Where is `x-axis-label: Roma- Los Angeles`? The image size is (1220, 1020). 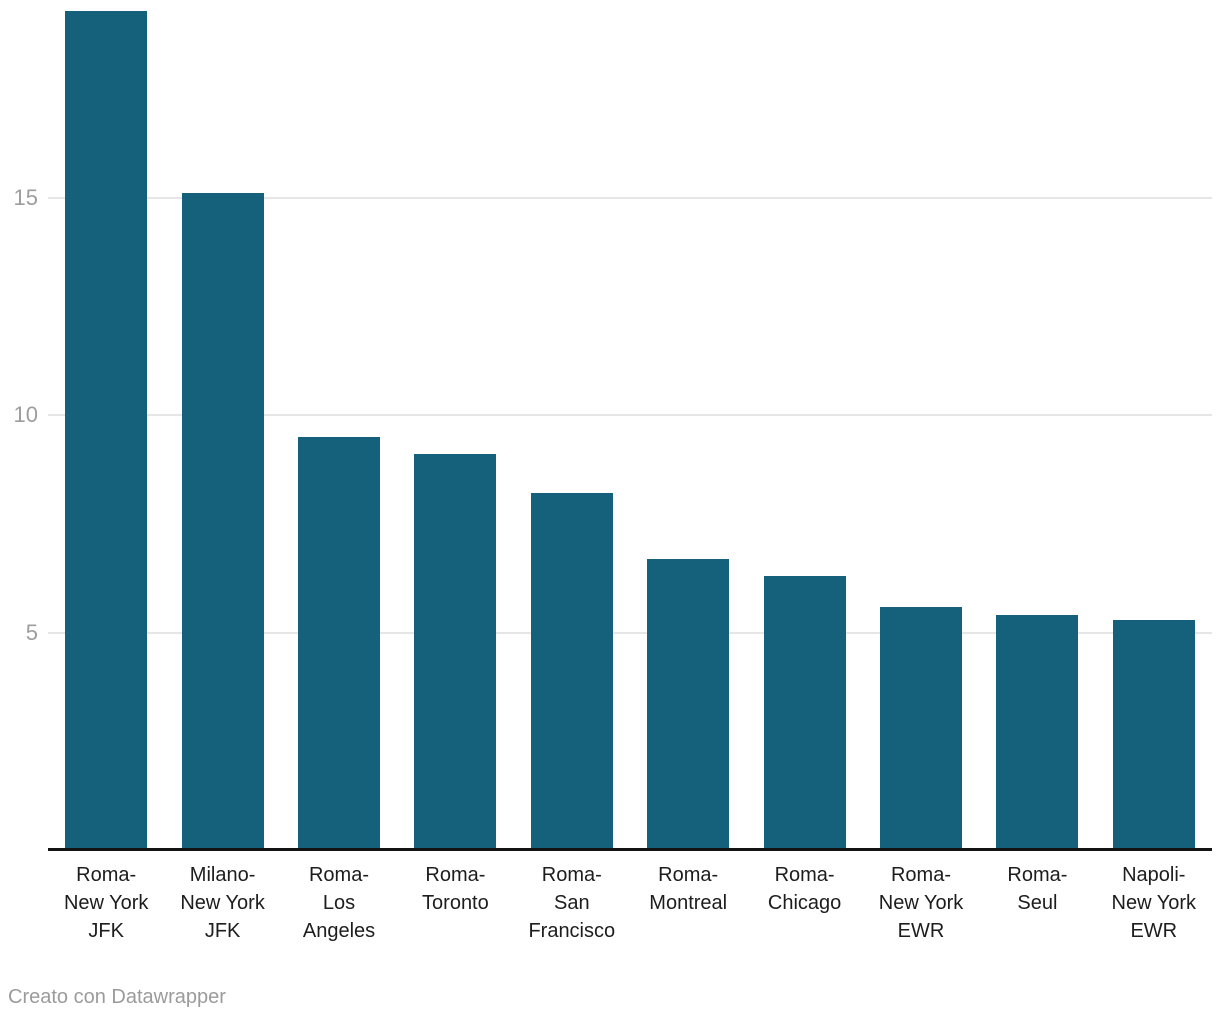
x-axis-label: Roma- Los Angeles is located at coordinates (339, 903).